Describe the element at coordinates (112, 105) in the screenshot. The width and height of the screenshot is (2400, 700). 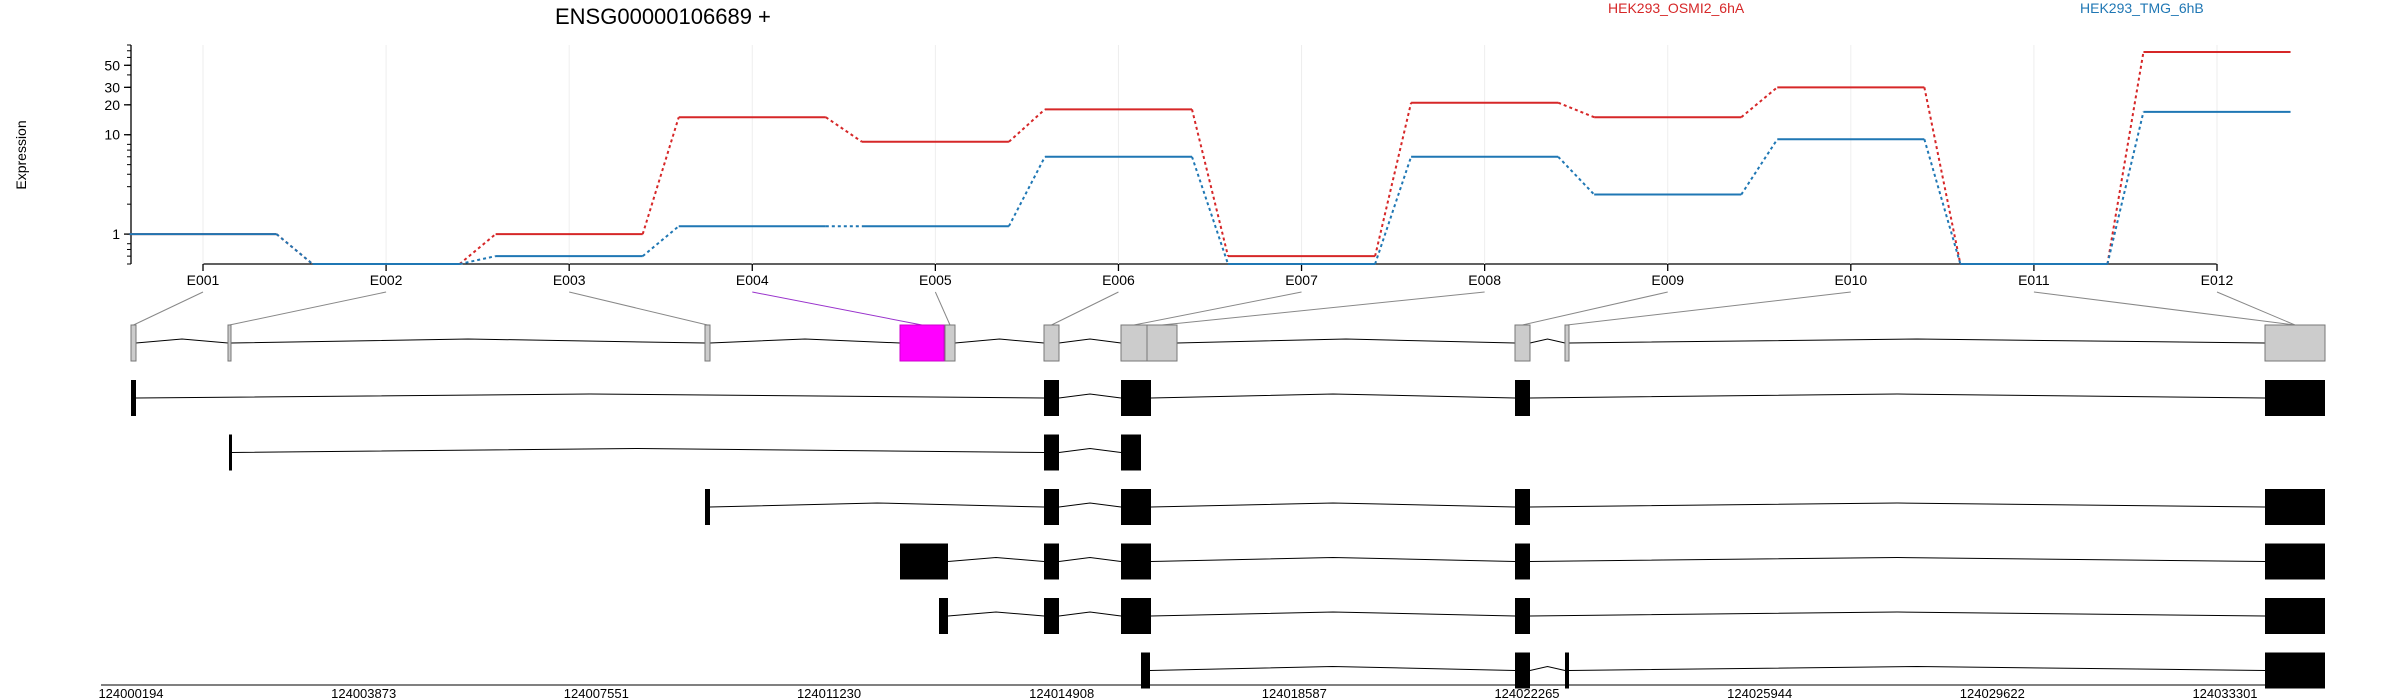
I see `y-tick-label: 20` at that location.